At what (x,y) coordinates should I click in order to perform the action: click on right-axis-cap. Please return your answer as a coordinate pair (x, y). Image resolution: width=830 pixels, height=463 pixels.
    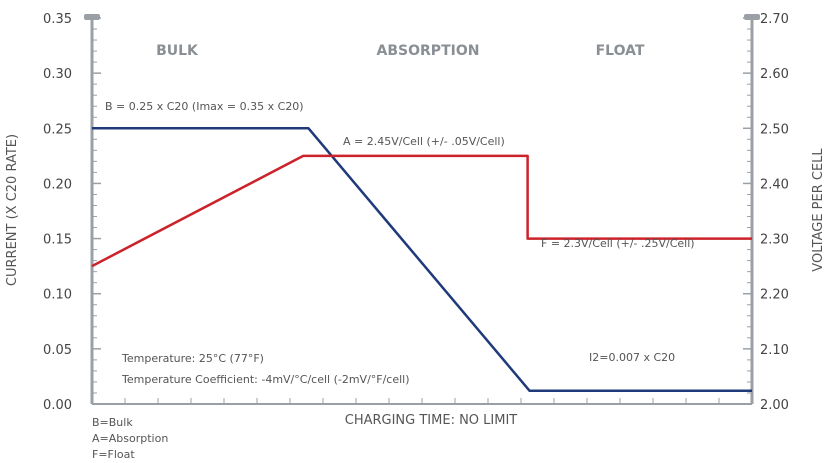
    Looking at the image, I should click on (752, 17).